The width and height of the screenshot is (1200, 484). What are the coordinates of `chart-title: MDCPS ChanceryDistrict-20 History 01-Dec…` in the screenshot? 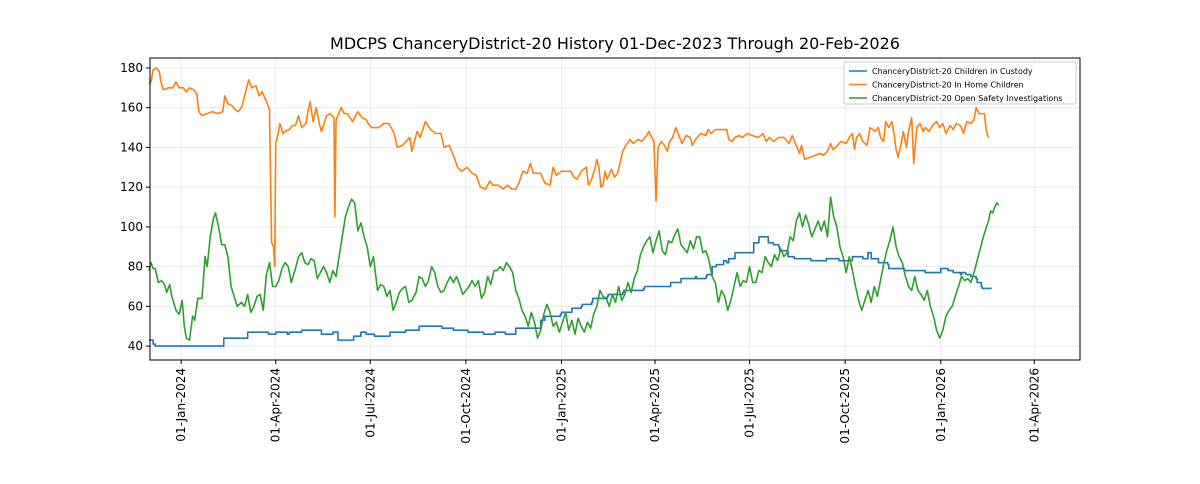 It's located at (615, 43).